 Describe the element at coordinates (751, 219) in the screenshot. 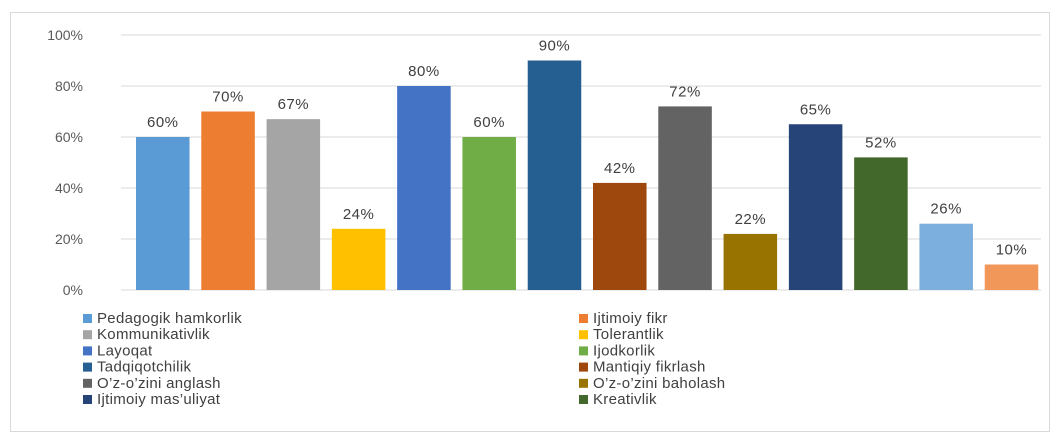

I see `data-label: 22%` at that location.